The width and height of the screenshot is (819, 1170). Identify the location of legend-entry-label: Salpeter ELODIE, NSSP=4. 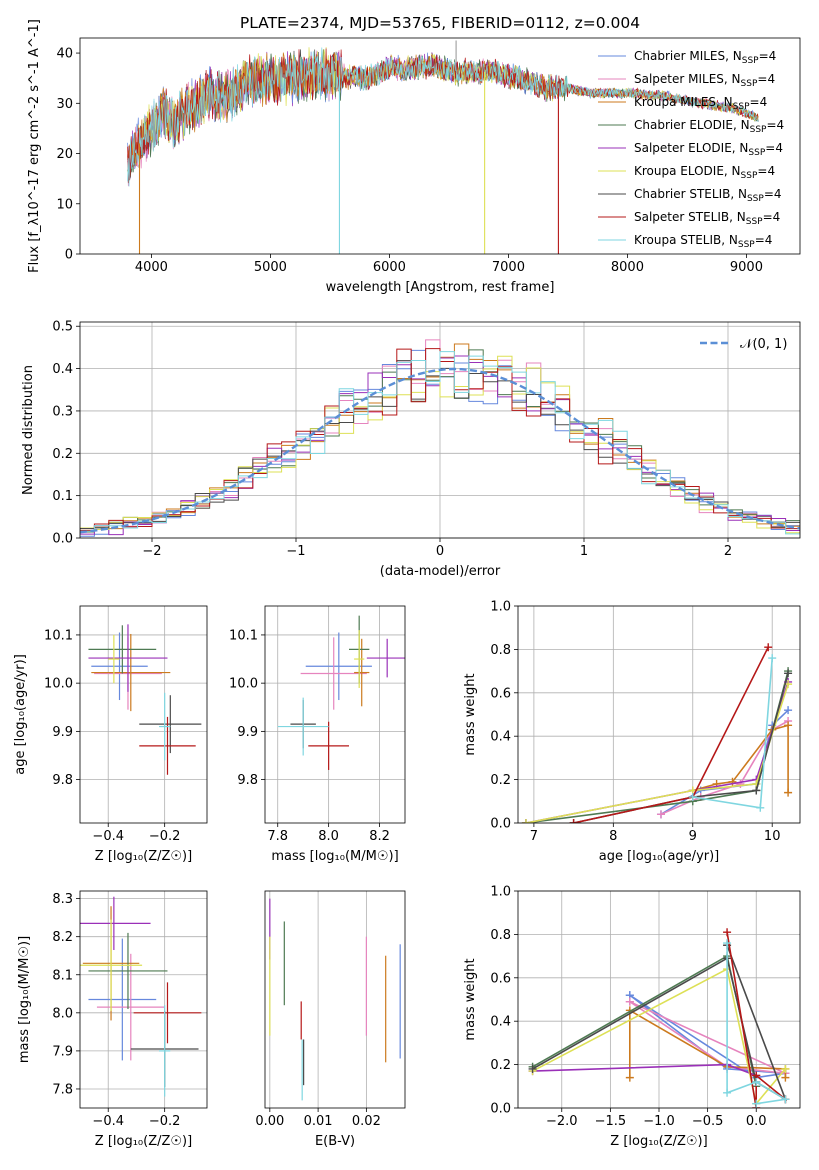
(708, 149).